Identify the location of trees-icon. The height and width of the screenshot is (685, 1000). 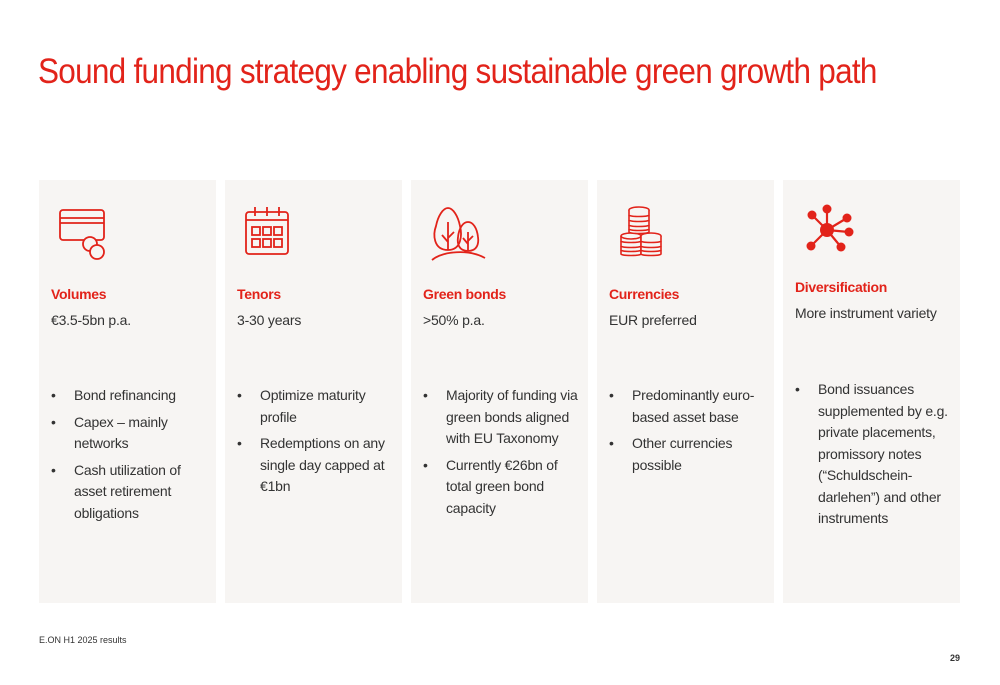
(458, 234).